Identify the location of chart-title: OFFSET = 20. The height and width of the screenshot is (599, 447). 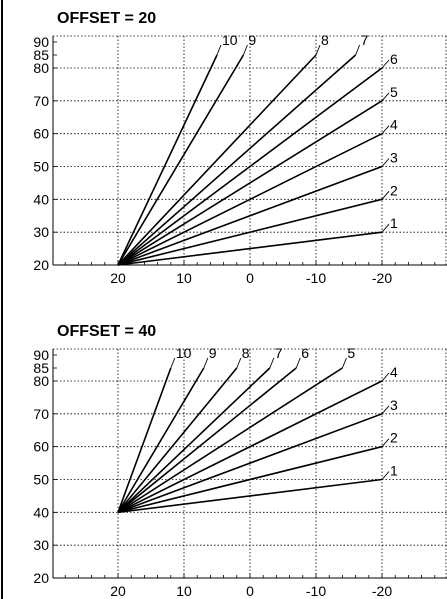
(106, 18).